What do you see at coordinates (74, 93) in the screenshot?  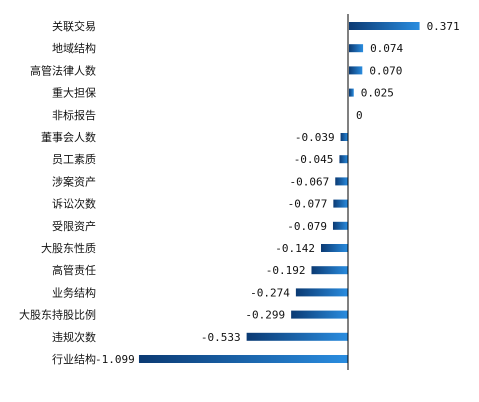 I see `category-label: 重大担保` at bounding box center [74, 93].